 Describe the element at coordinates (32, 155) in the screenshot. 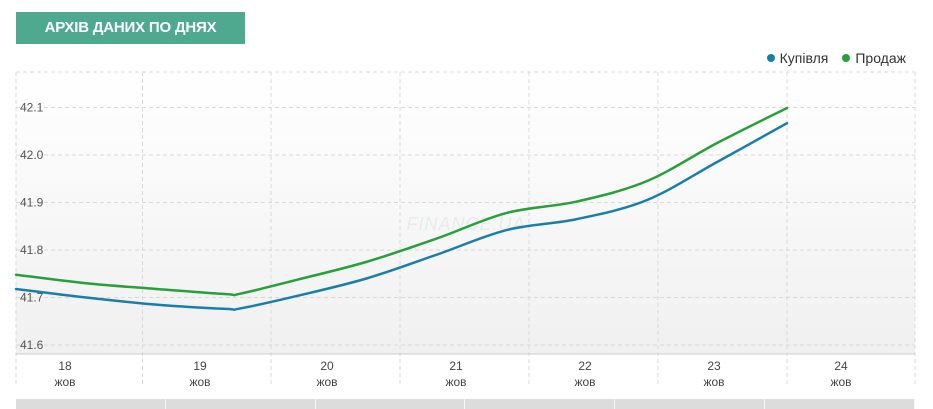

I see `y-tick-label: 42.0` at that location.